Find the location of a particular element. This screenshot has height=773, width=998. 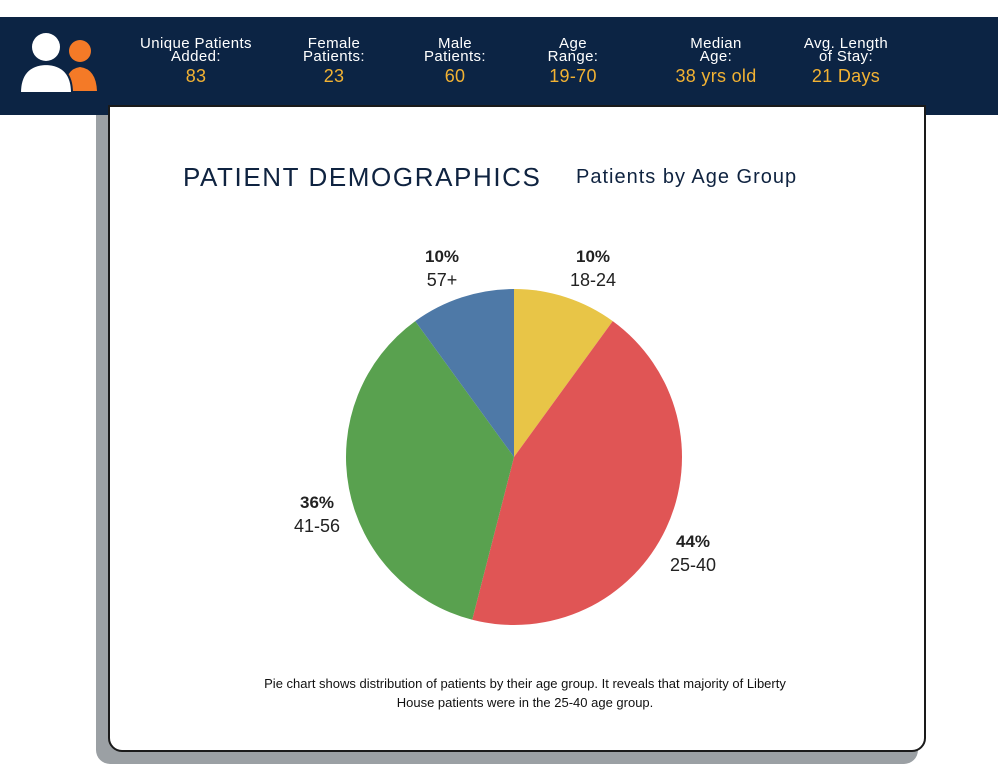

slice-category-label: 41-56 is located at coordinates (317, 526).